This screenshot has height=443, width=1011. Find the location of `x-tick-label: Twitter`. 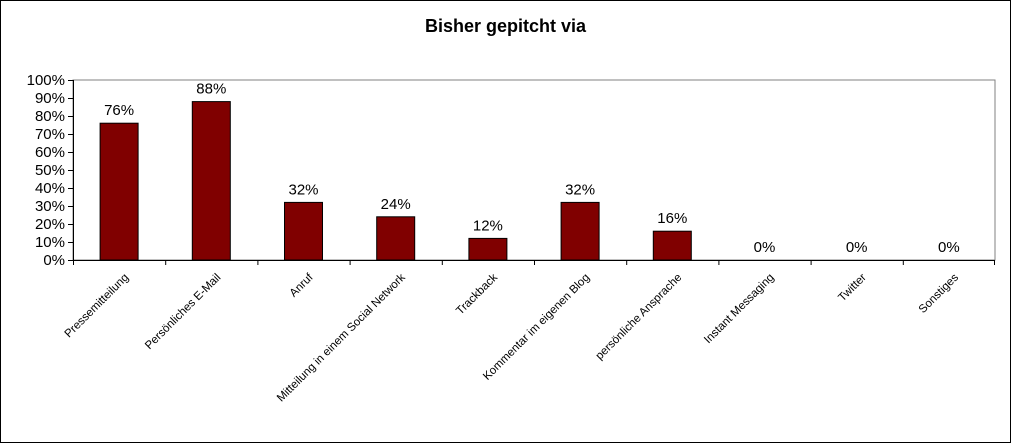

x-tick-label: Twitter is located at coordinates (852, 288).